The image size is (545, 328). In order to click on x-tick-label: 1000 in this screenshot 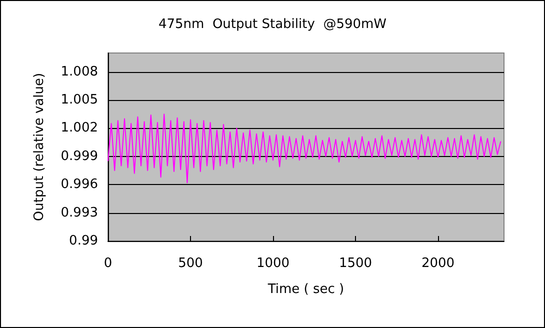, I will do `click(273, 263)`.